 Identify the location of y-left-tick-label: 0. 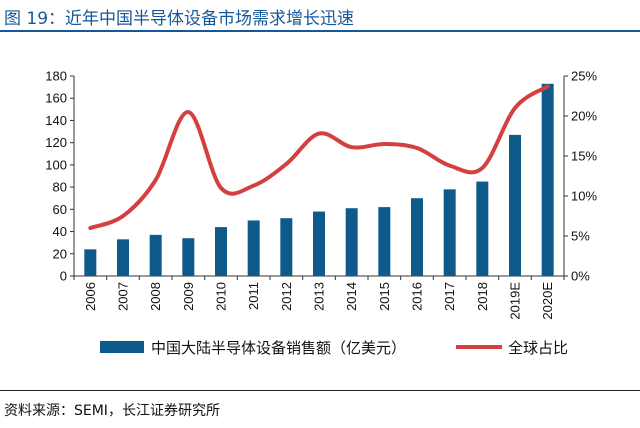
(63, 276).